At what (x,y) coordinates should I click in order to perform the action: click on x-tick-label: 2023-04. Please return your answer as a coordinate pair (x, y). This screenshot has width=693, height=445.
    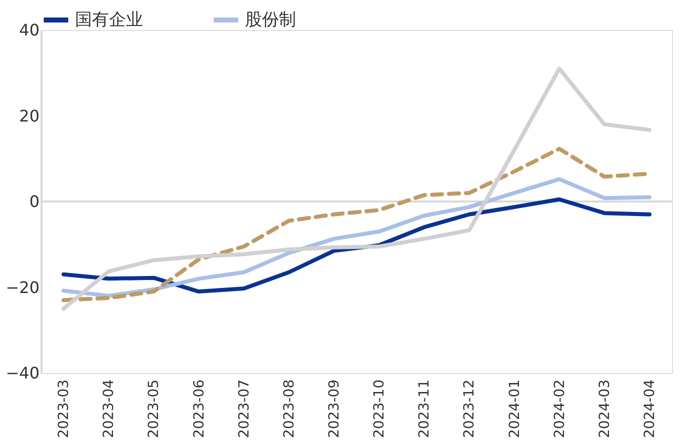
    Looking at the image, I should click on (109, 408).